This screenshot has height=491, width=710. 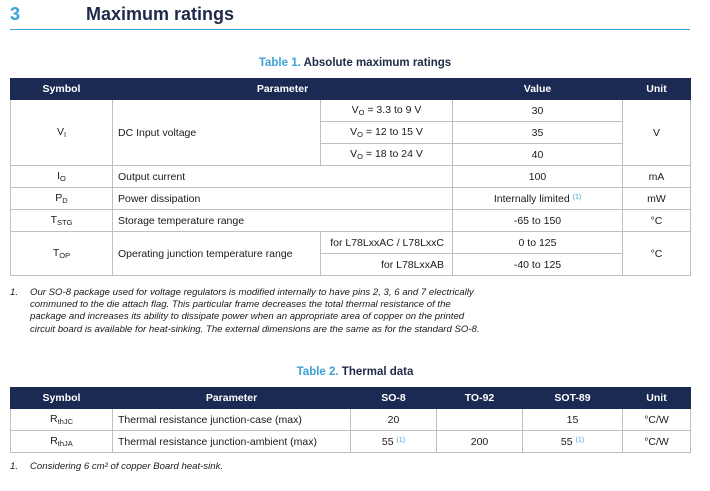 I want to click on rthjc-unit: °C/W, so click(x=656, y=419).